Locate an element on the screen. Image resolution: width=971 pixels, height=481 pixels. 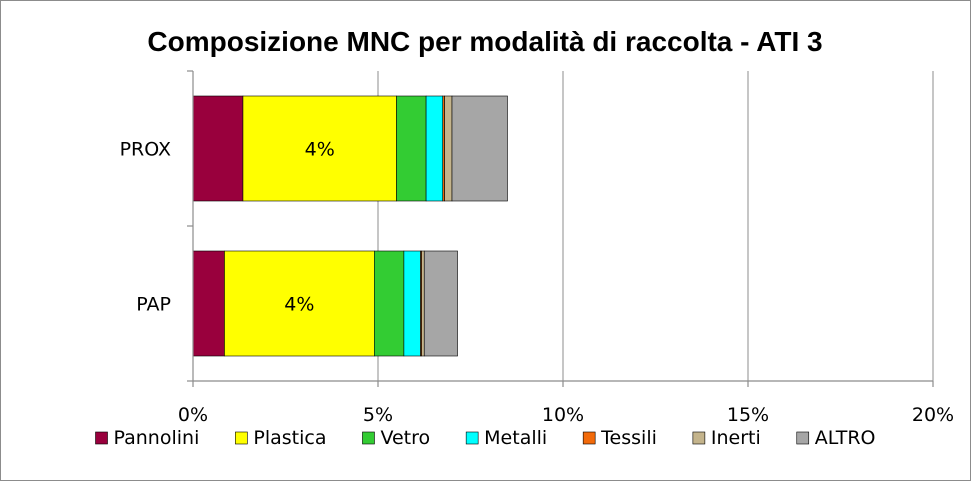
legend-item-pannolini: Pannolini is located at coordinates (147, 438).